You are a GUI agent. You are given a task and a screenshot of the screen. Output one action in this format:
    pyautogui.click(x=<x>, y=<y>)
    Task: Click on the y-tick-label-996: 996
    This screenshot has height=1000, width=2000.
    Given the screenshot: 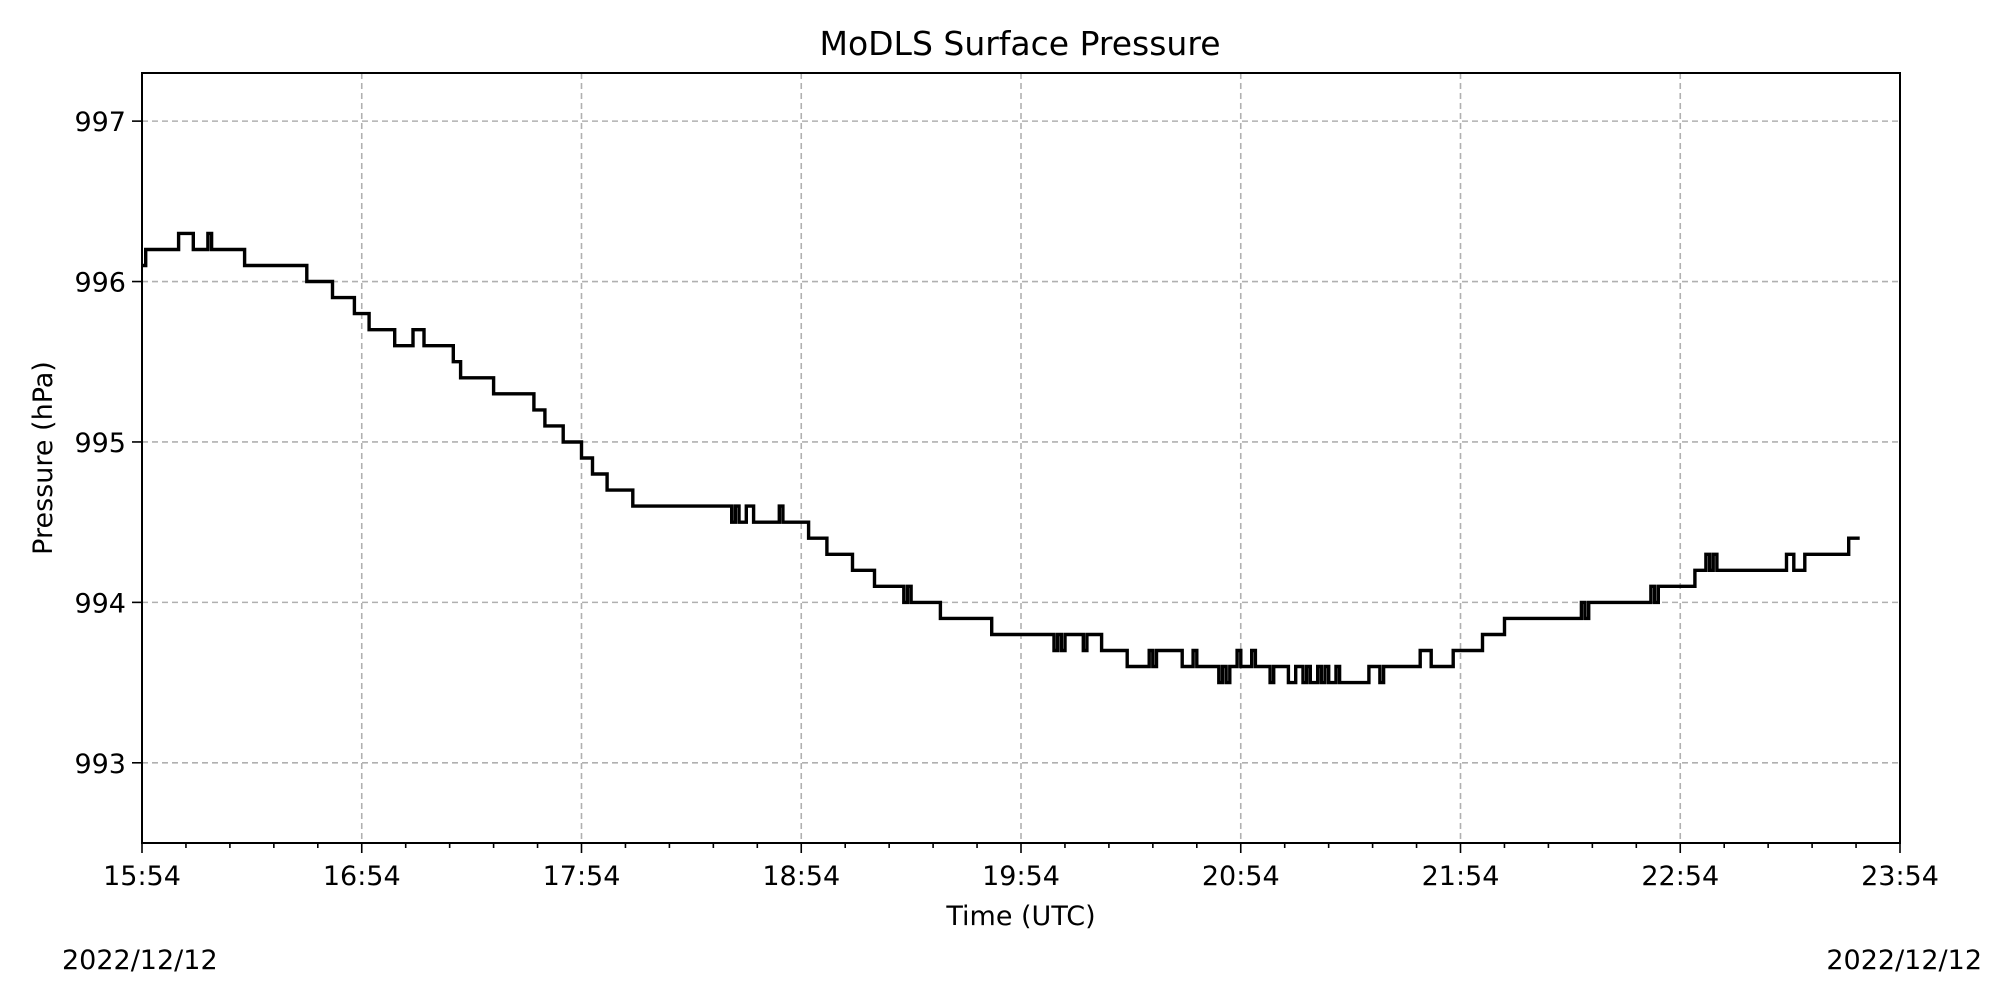 What is the action you would take?
    pyautogui.click(x=100, y=283)
    